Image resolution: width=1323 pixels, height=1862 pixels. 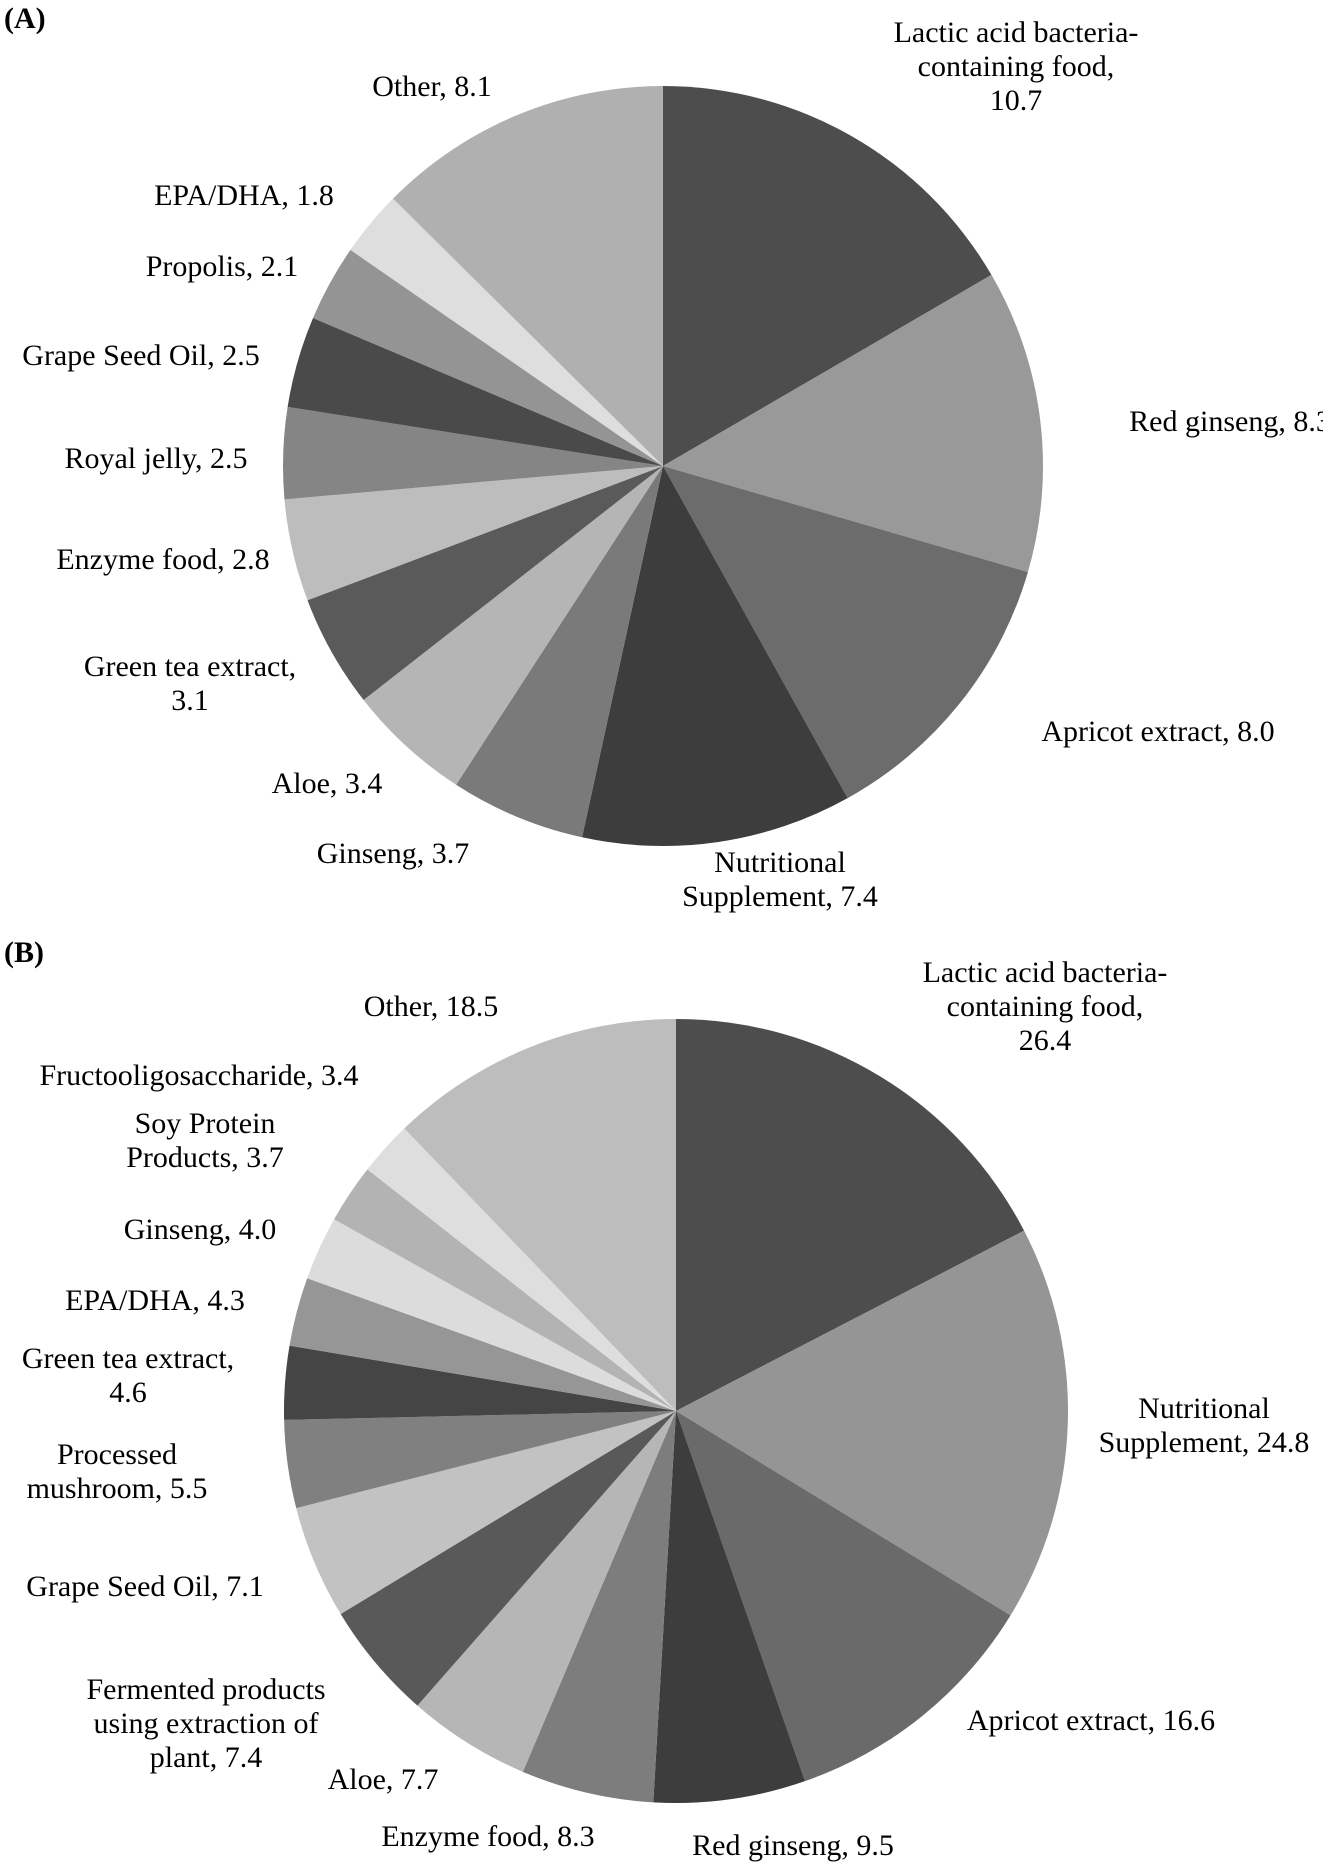 I want to click on slice-label-a-12: Other, 8.1, so click(x=432, y=86).